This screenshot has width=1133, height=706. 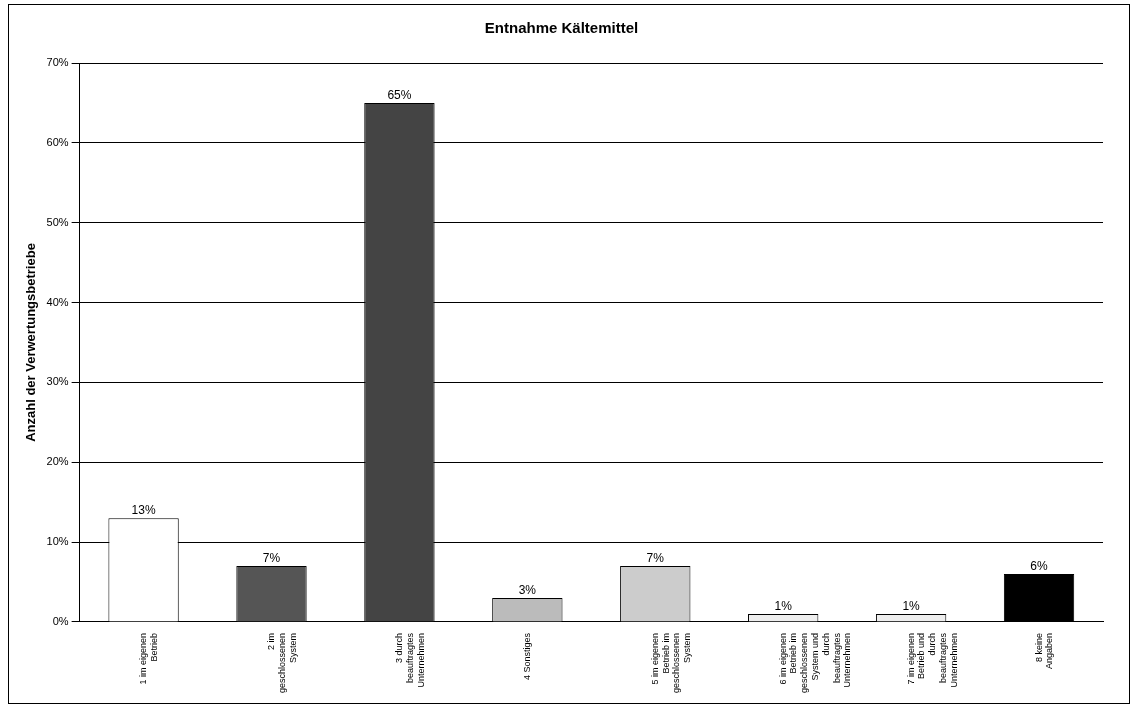 What do you see at coordinates (561, 28) in the screenshot?
I see `chart-title: Entnahme Kältemittel` at bounding box center [561, 28].